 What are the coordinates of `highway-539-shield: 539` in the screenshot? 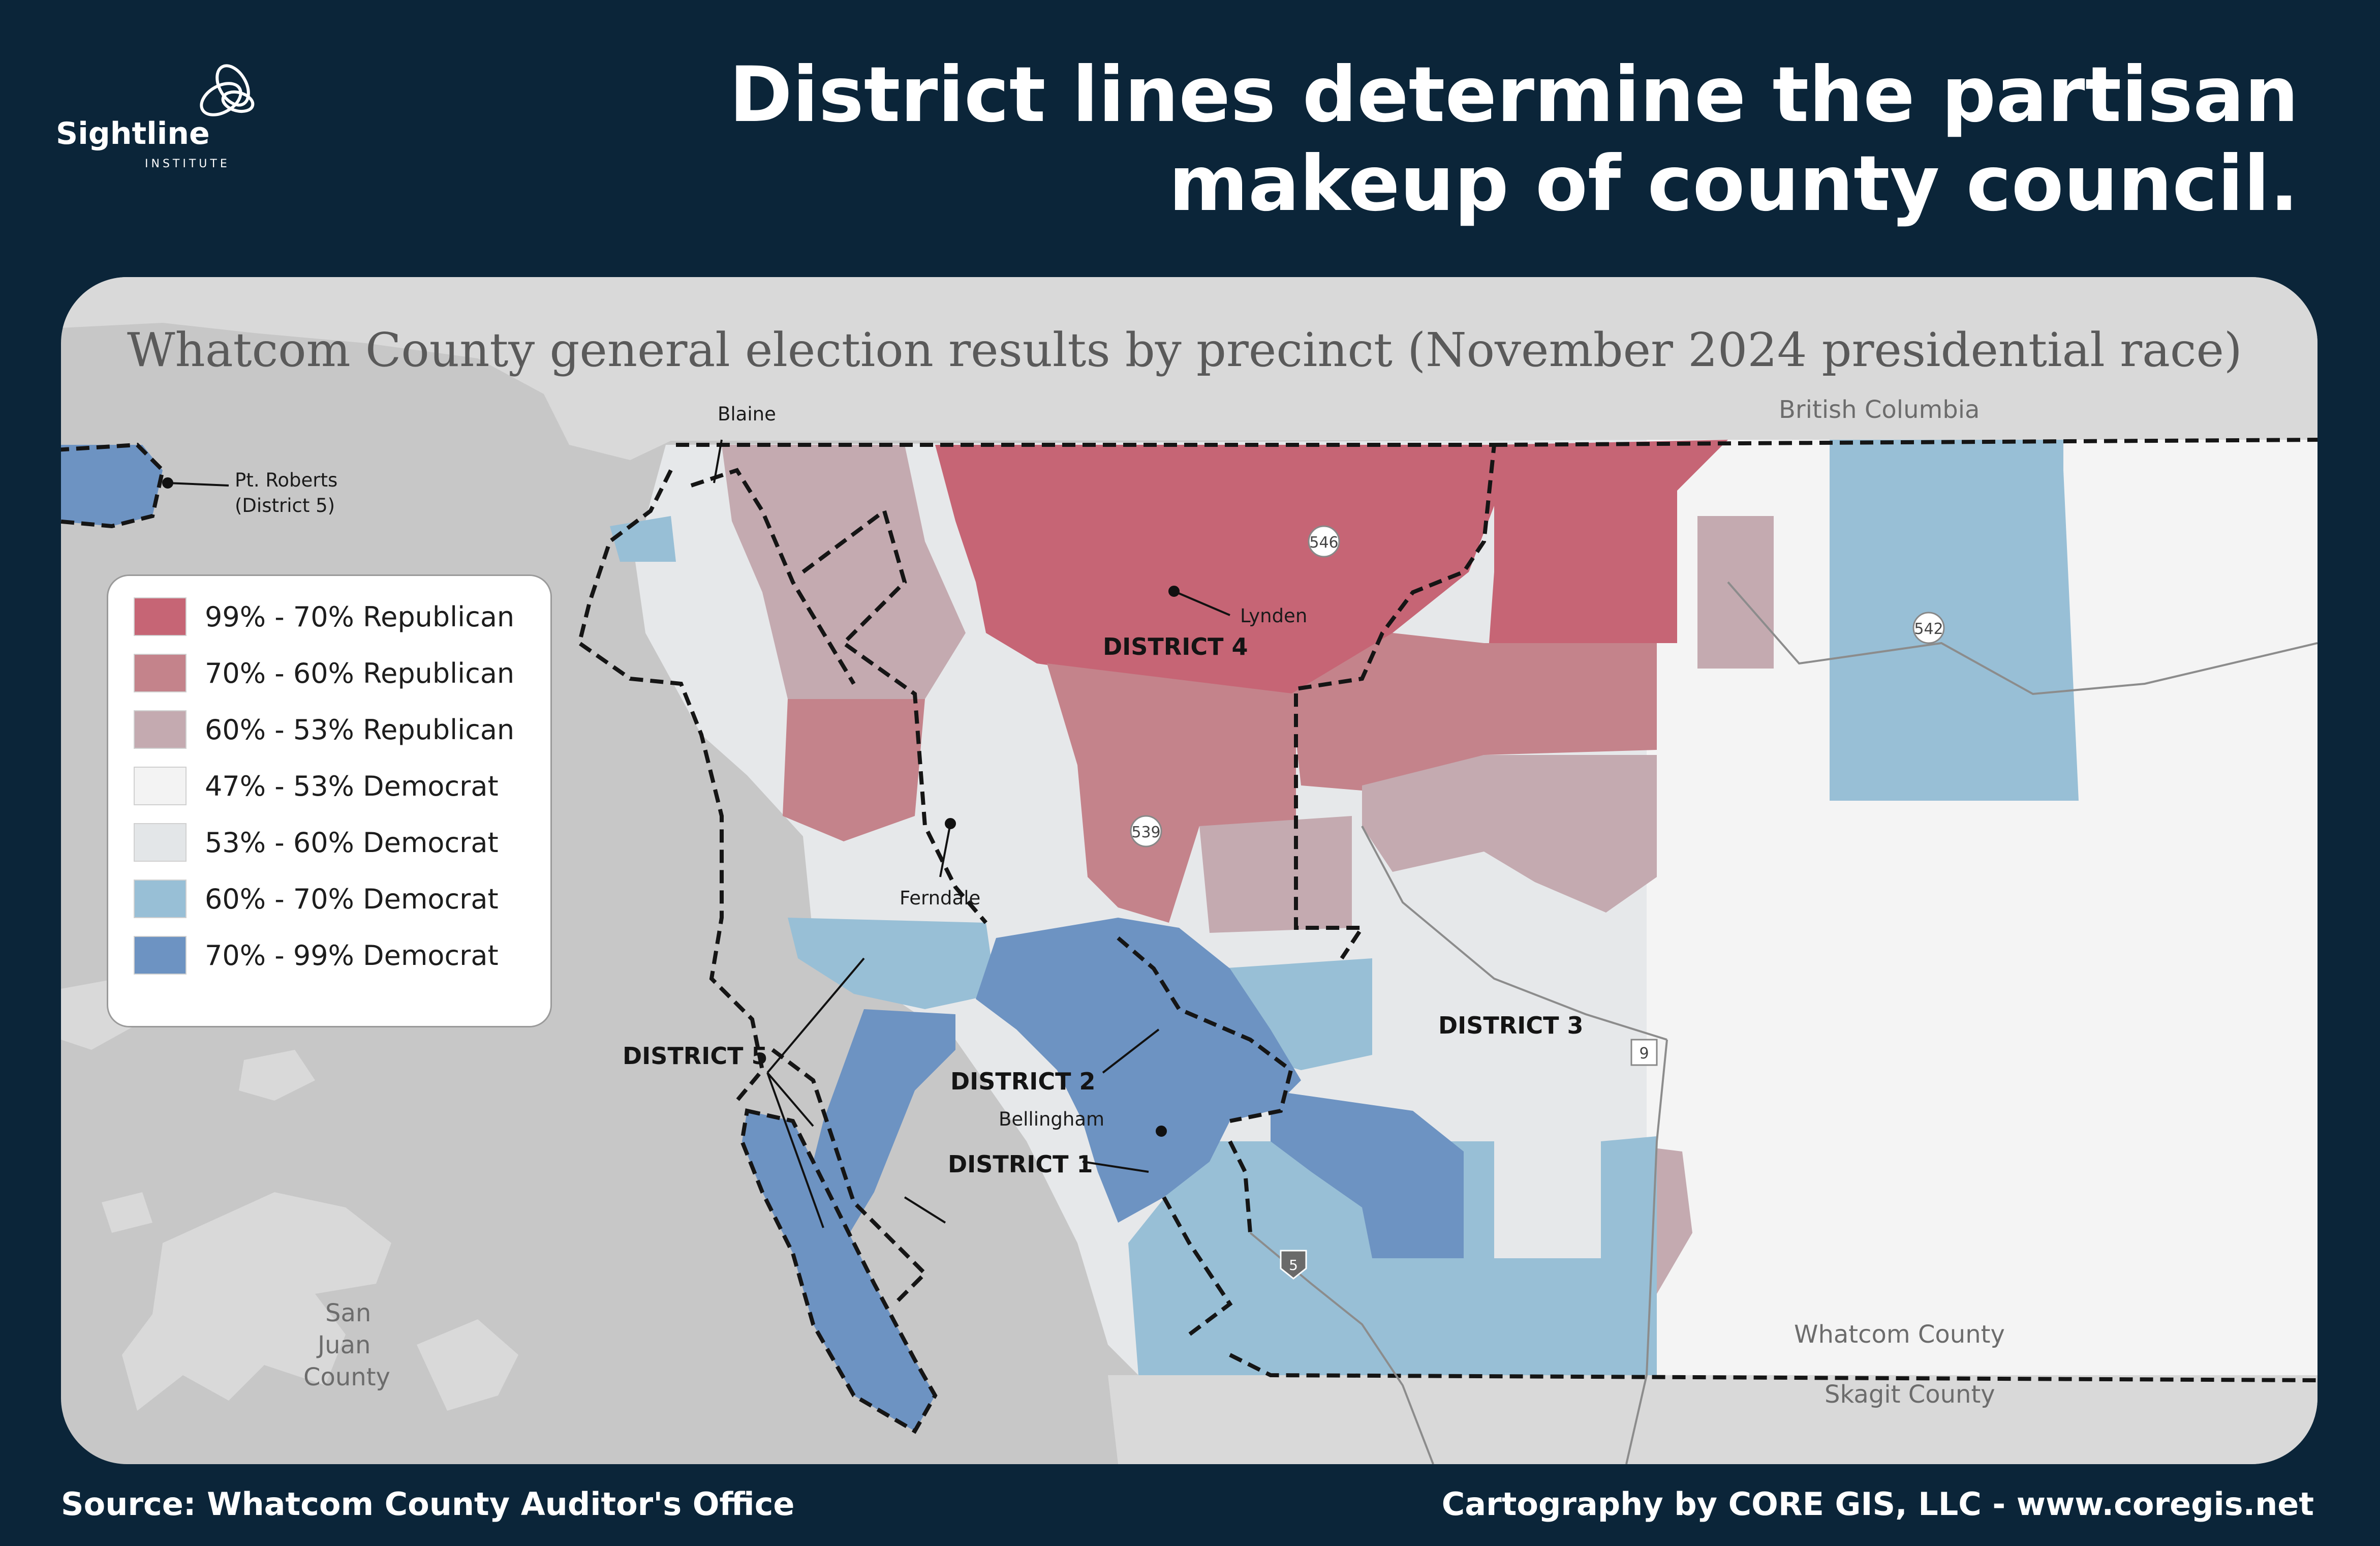 It's located at (1146, 831).